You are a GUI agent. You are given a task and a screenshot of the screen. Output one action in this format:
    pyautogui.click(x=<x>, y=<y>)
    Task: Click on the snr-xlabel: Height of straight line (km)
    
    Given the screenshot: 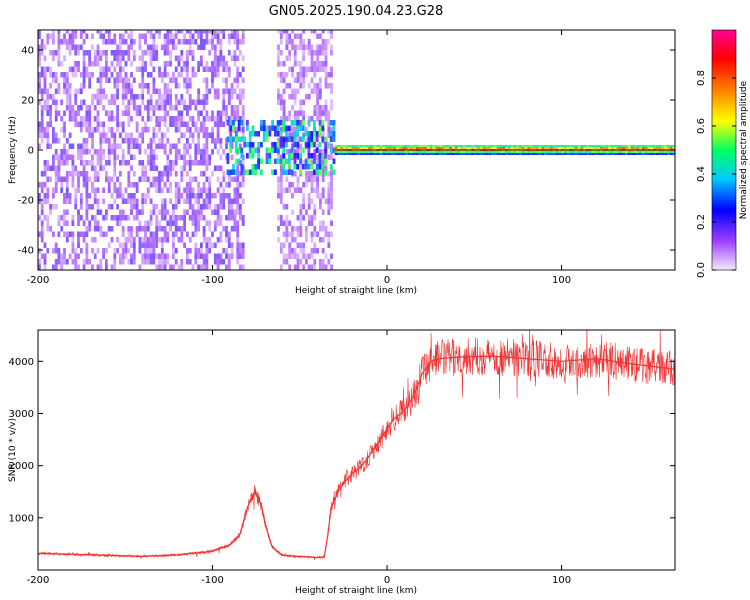 What is the action you would take?
    pyautogui.click(x=356, y=591)
    